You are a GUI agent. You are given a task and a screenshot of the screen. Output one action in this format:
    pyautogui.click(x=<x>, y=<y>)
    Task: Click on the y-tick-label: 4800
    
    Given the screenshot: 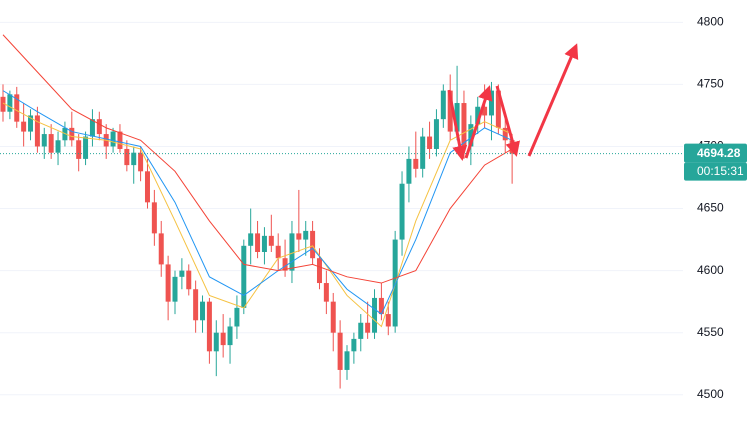 What is the action you would take?
    pyautogui.click(x=710, y=22)
    